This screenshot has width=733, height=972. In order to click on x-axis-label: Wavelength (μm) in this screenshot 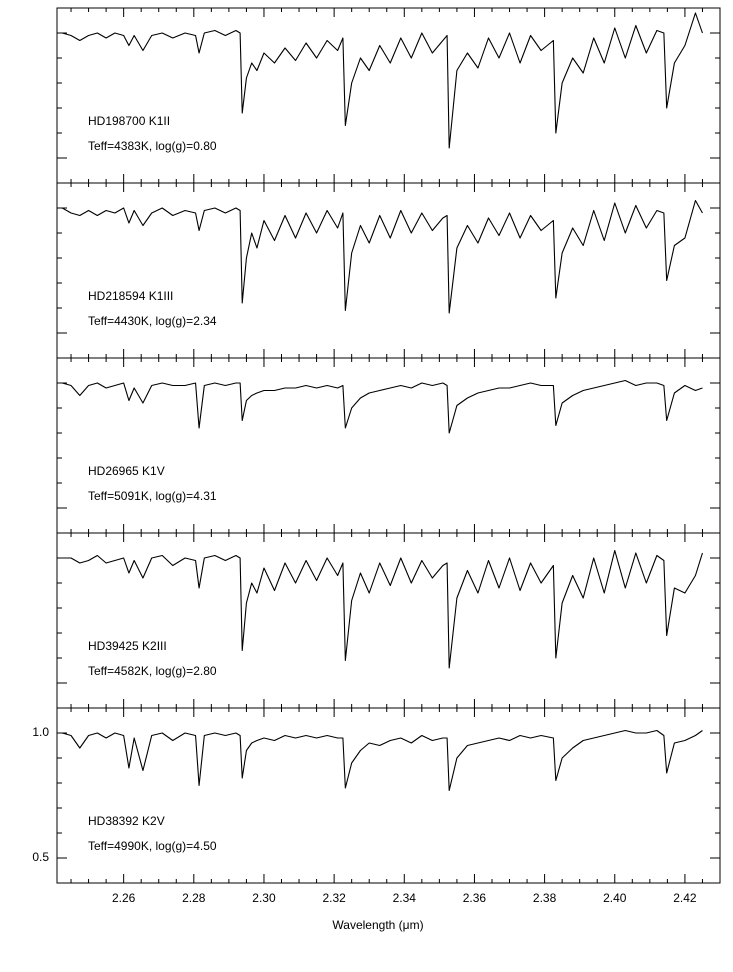, I will do `click(377, 925)`.